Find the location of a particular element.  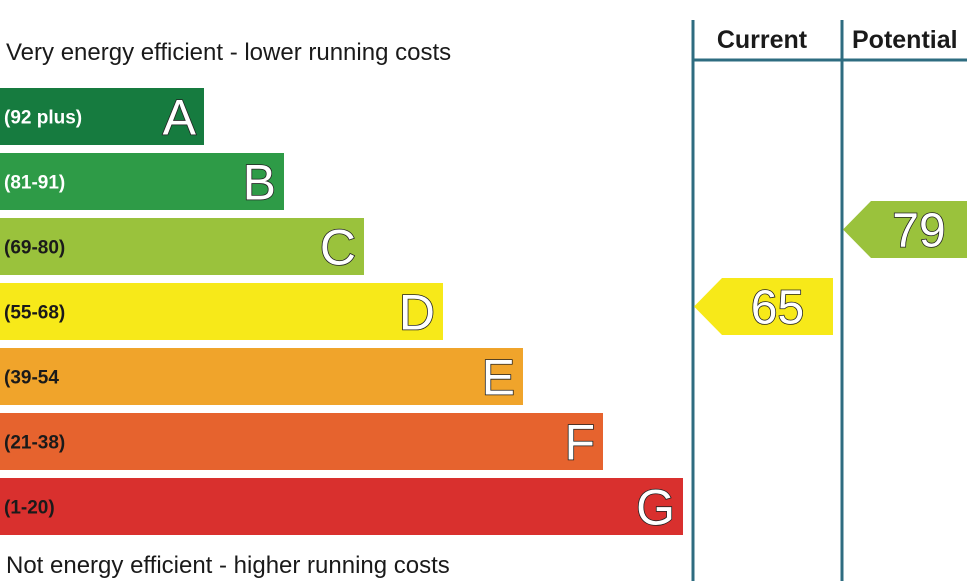

potential-rating-arrow is located at coordinates (905, 229).